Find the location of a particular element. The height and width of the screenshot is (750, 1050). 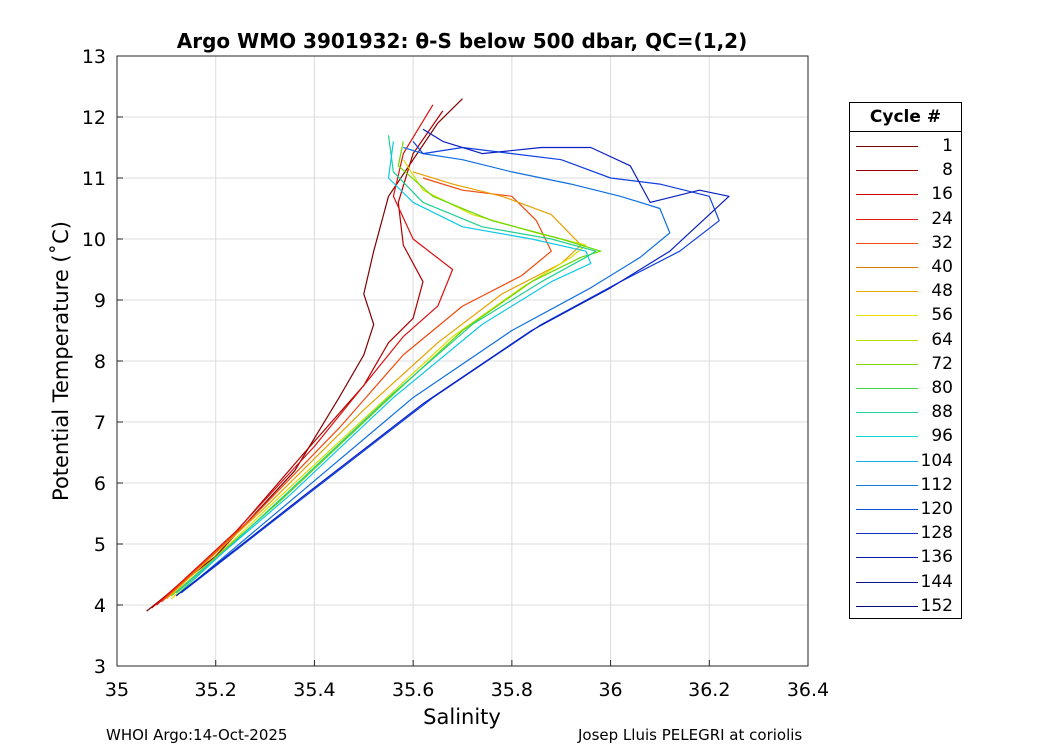

legend-entry: 72 is located at coordinates (905, 365).